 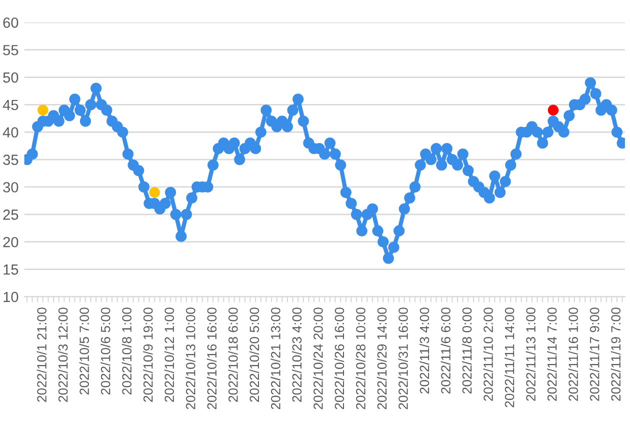 What do you see at coordinates (191, 359) in the screenshot?
I see `x-tick-label: 2022/10/13 10:00` at bounding box center [191, 359].